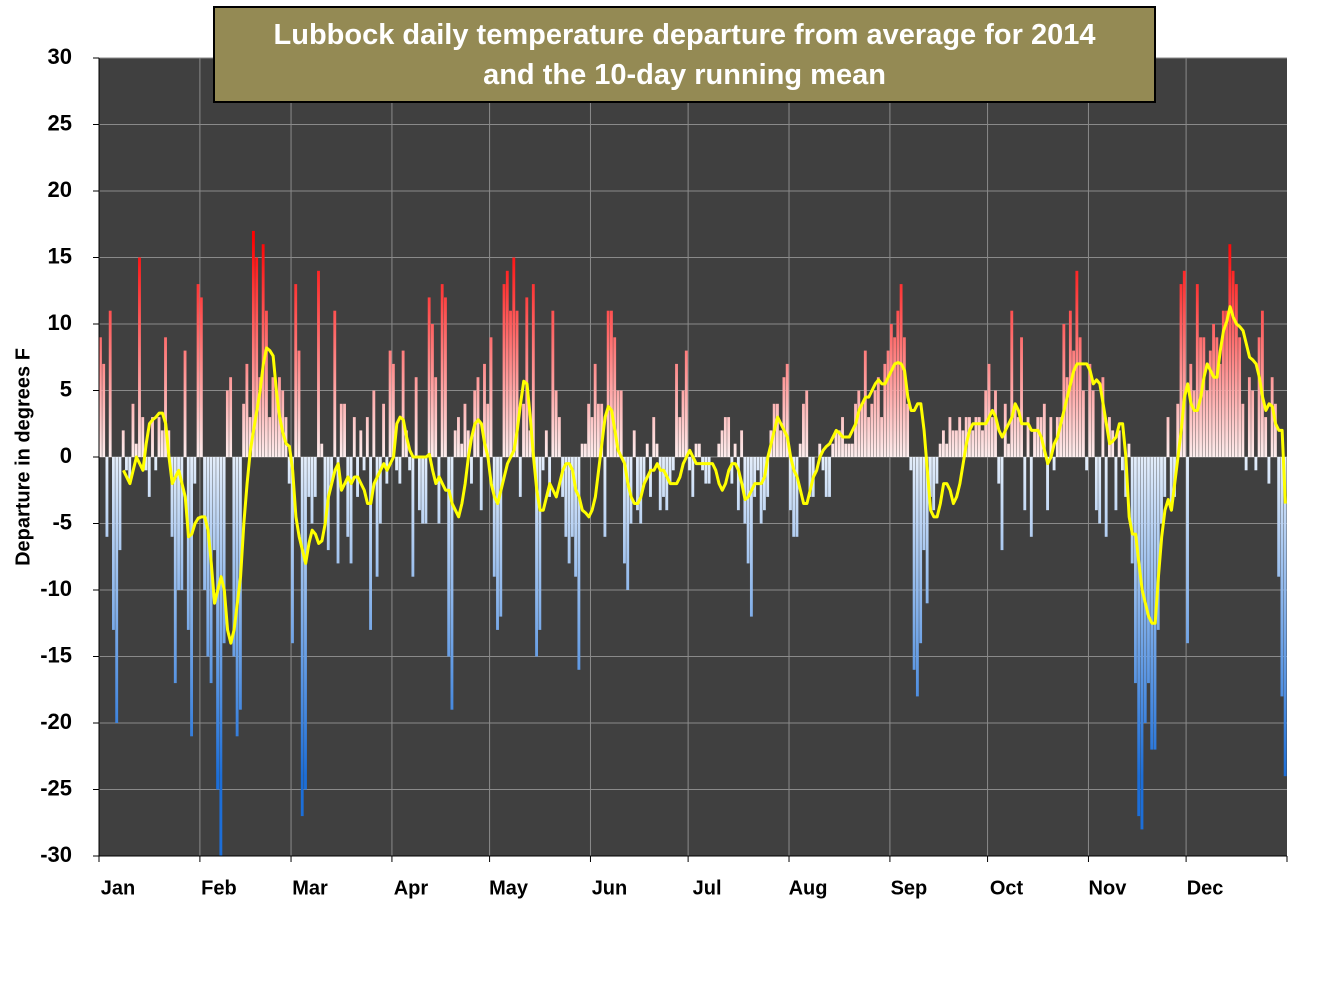 The height and width of the screenshot is (981, 1338). I want to click on x-tick-label: Aug, so click(808, 888).